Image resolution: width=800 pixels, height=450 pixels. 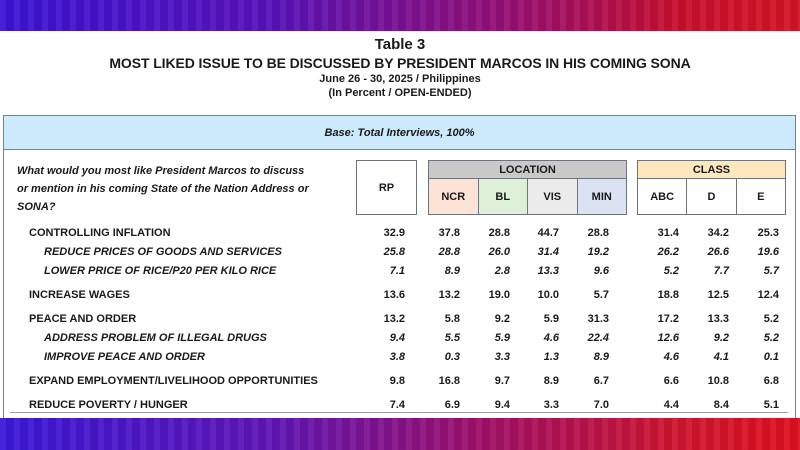 I want to click on table-number: Table 3, so click(x=400, y=44).